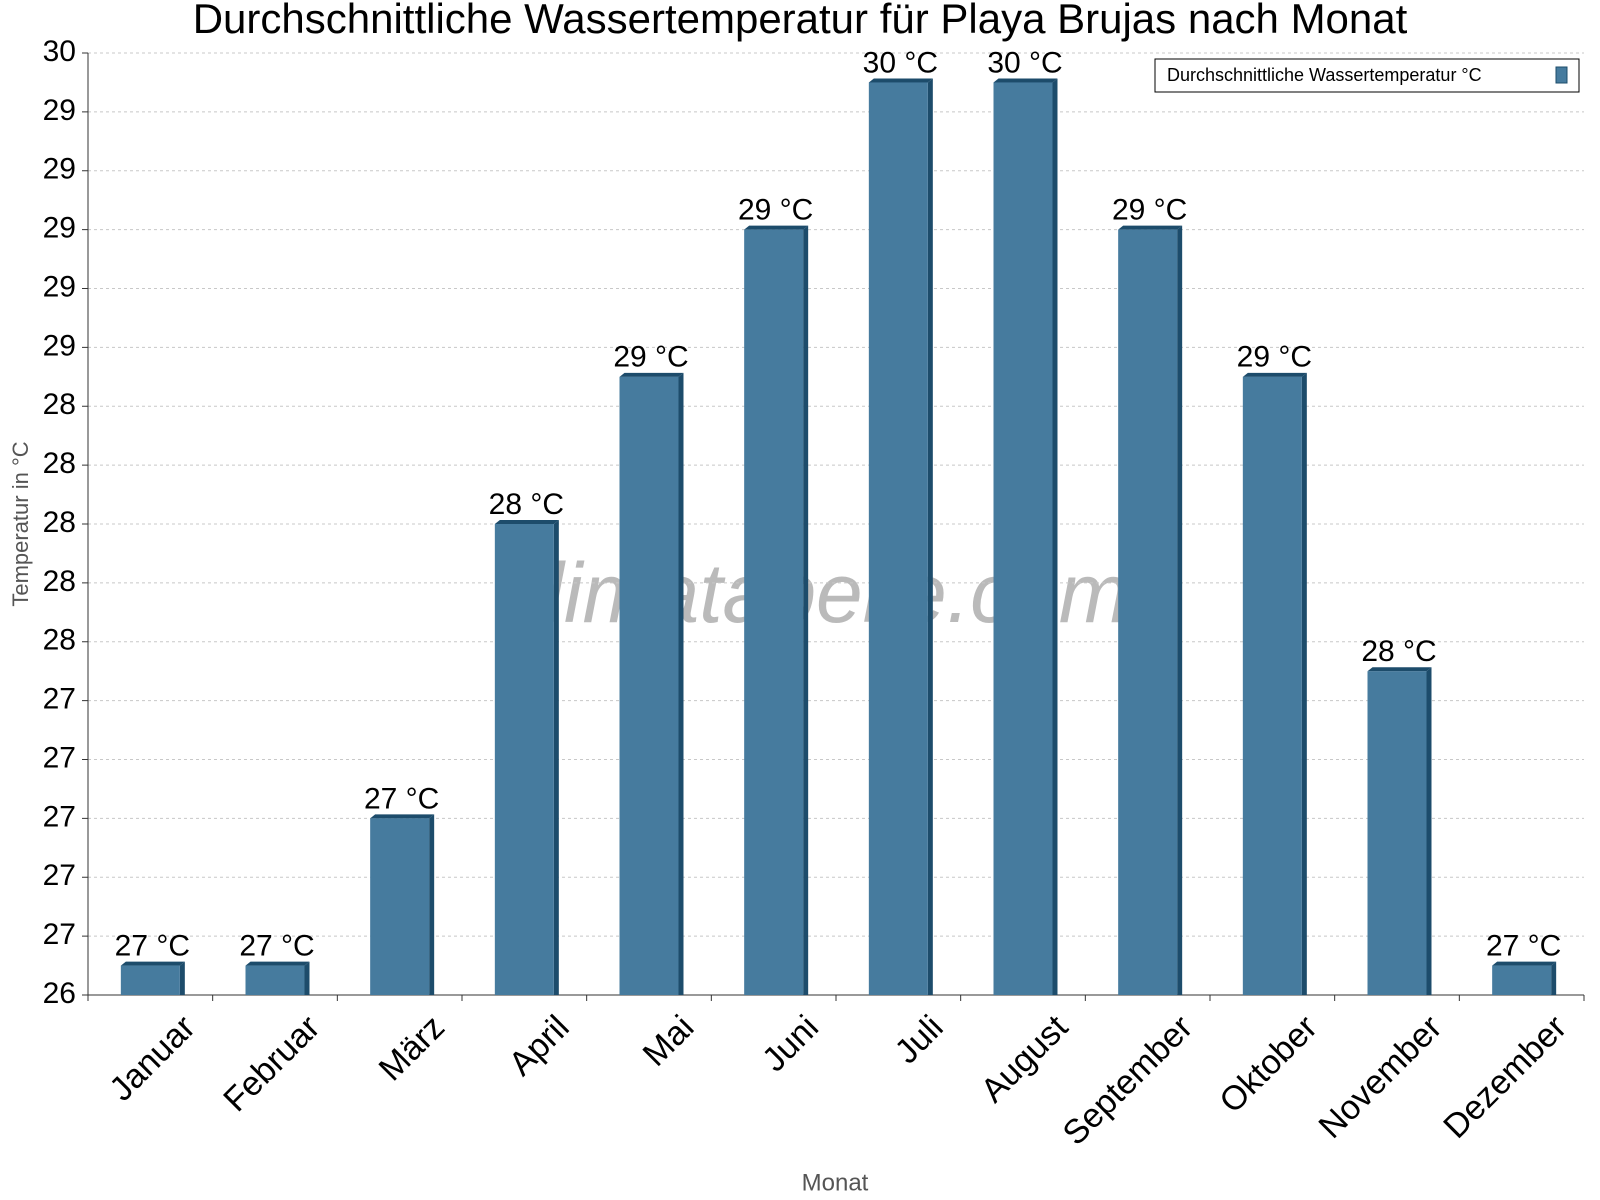 This screenshot has height=1200, width=1600. What do you see at coordinates (1561, 75) in the screenshot?
I see `legend-swatch` at bounding box center [1561, 75].